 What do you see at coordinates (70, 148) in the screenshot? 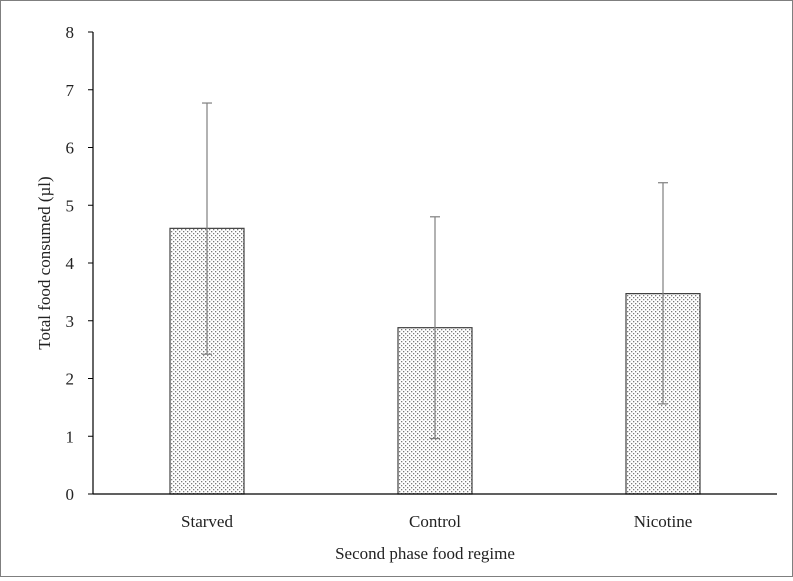
I see `y-tick-label: 6` at bounding box center [70, 148].